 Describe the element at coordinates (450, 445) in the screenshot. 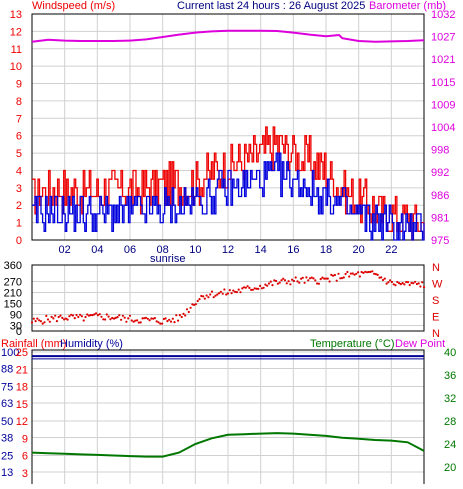

I see `temperature-tick-label: 24` at that location.